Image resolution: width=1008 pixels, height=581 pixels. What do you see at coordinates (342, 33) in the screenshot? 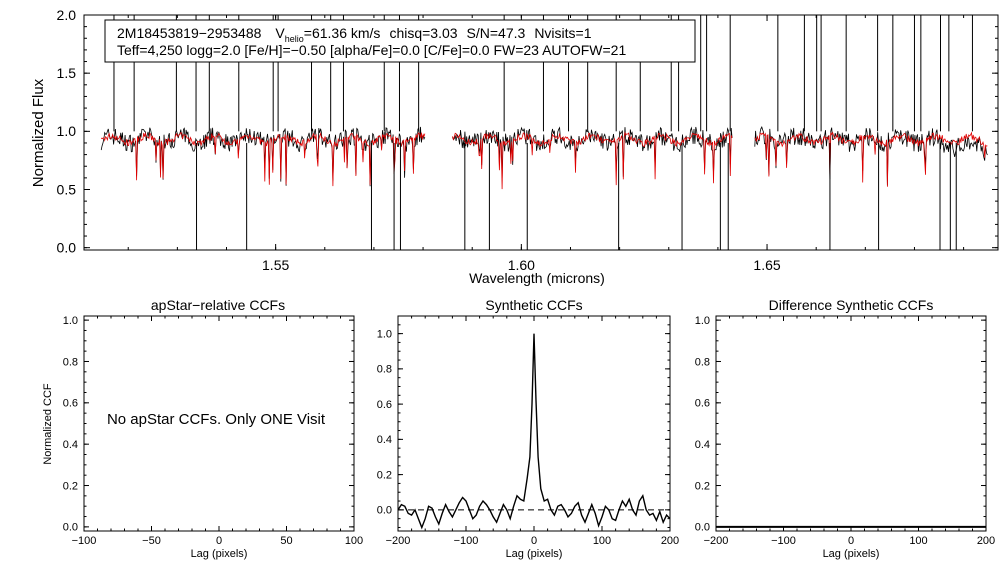
I see `velocity-value: =61.36 km/s` at bounding box center [342, 33].